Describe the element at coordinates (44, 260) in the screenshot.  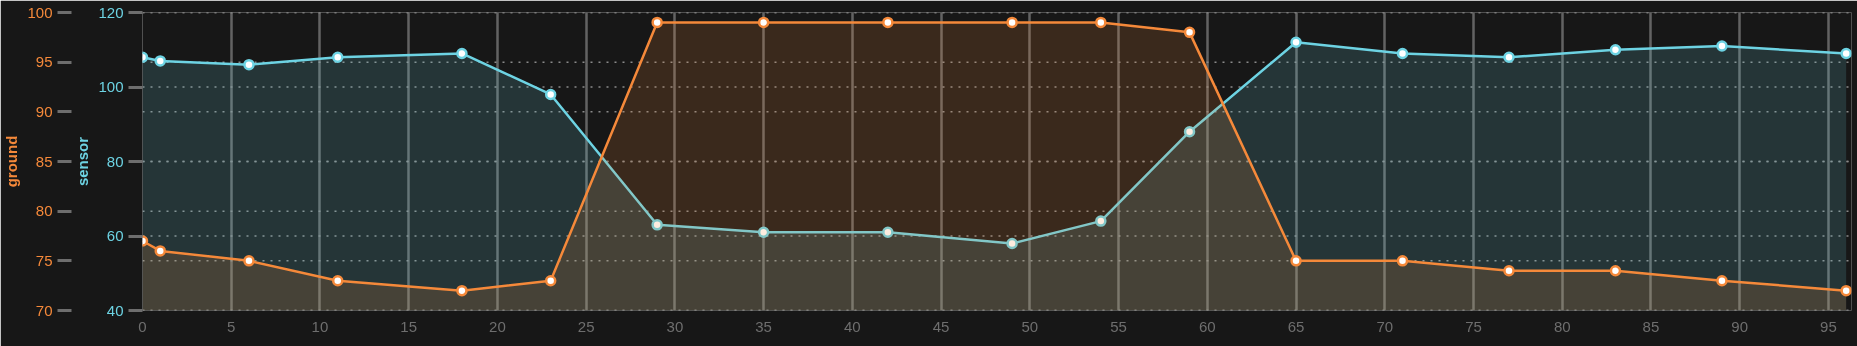
I see `y-tick-label: 75` at that location.